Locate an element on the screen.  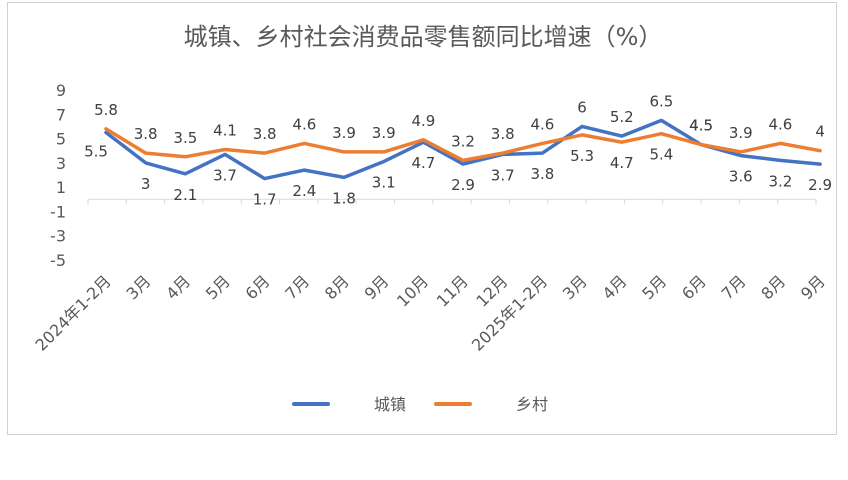
axis-layer is located at coordinates (452, 201).